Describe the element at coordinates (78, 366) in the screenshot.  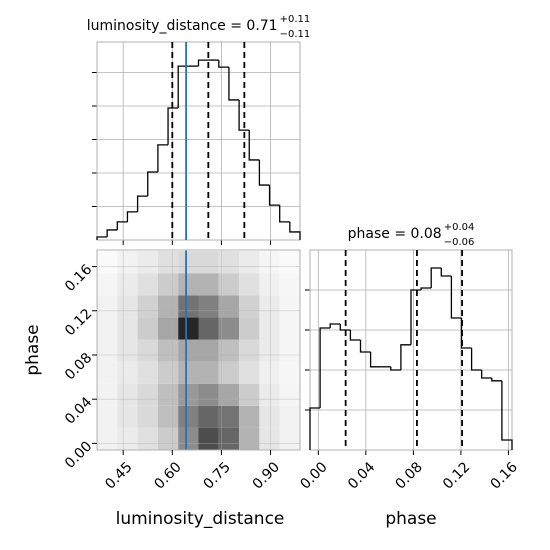
I see `y-tick-label: 0.08` at that location.